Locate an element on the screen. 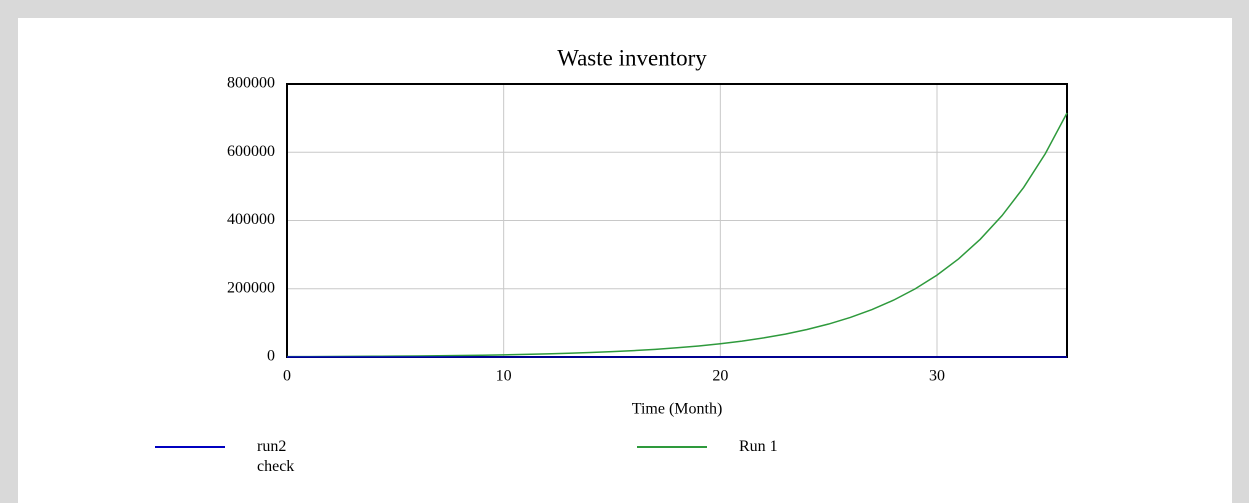  legend-label: Run 1 is located at coordinates (758, 446).